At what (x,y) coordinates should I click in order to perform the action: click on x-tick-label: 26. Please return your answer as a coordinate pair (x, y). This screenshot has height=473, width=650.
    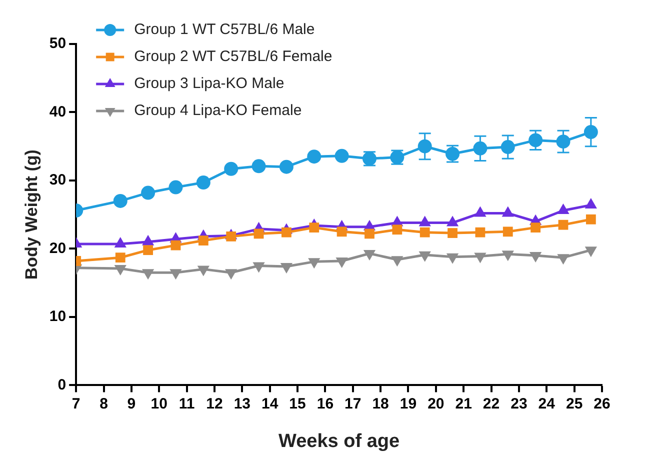
    Looking at the image, I should click on (602, 403).